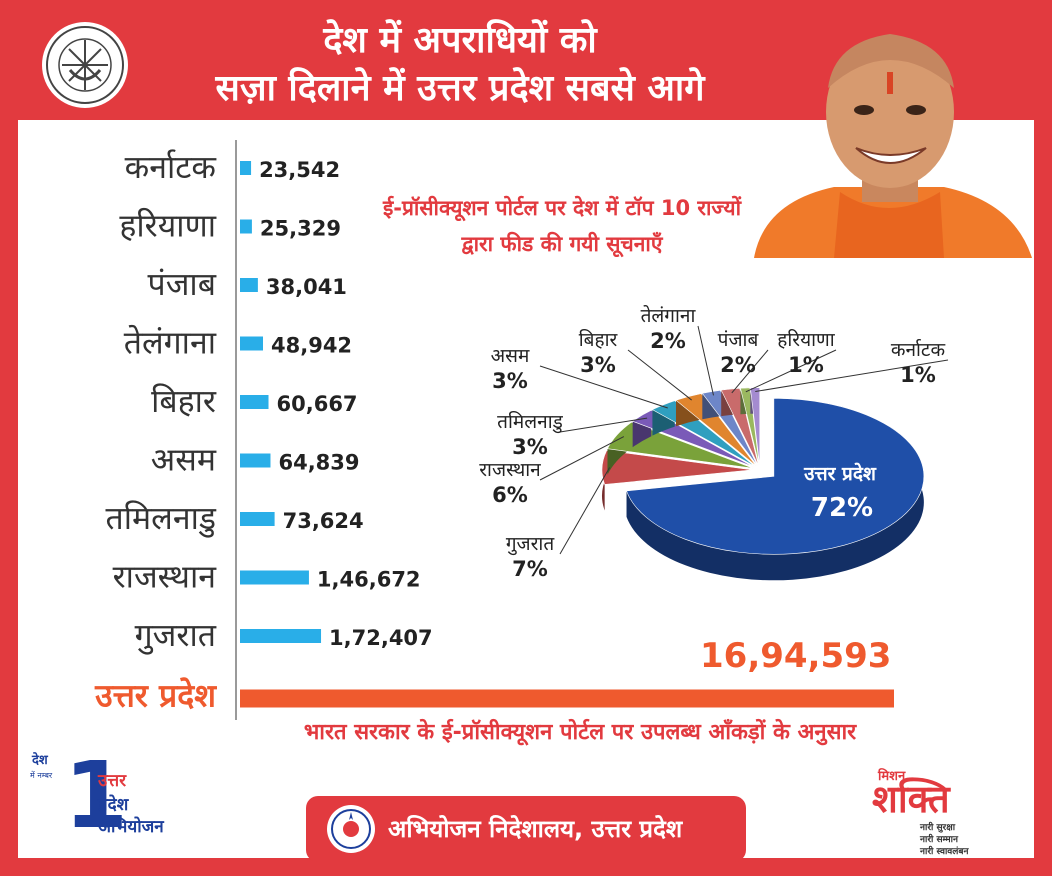 The width and height of the screenshot is (1052, 876). Describe the element at coordinates (299, 170) in the screenshot. I see `bar-value-label: 23,542` at that location.